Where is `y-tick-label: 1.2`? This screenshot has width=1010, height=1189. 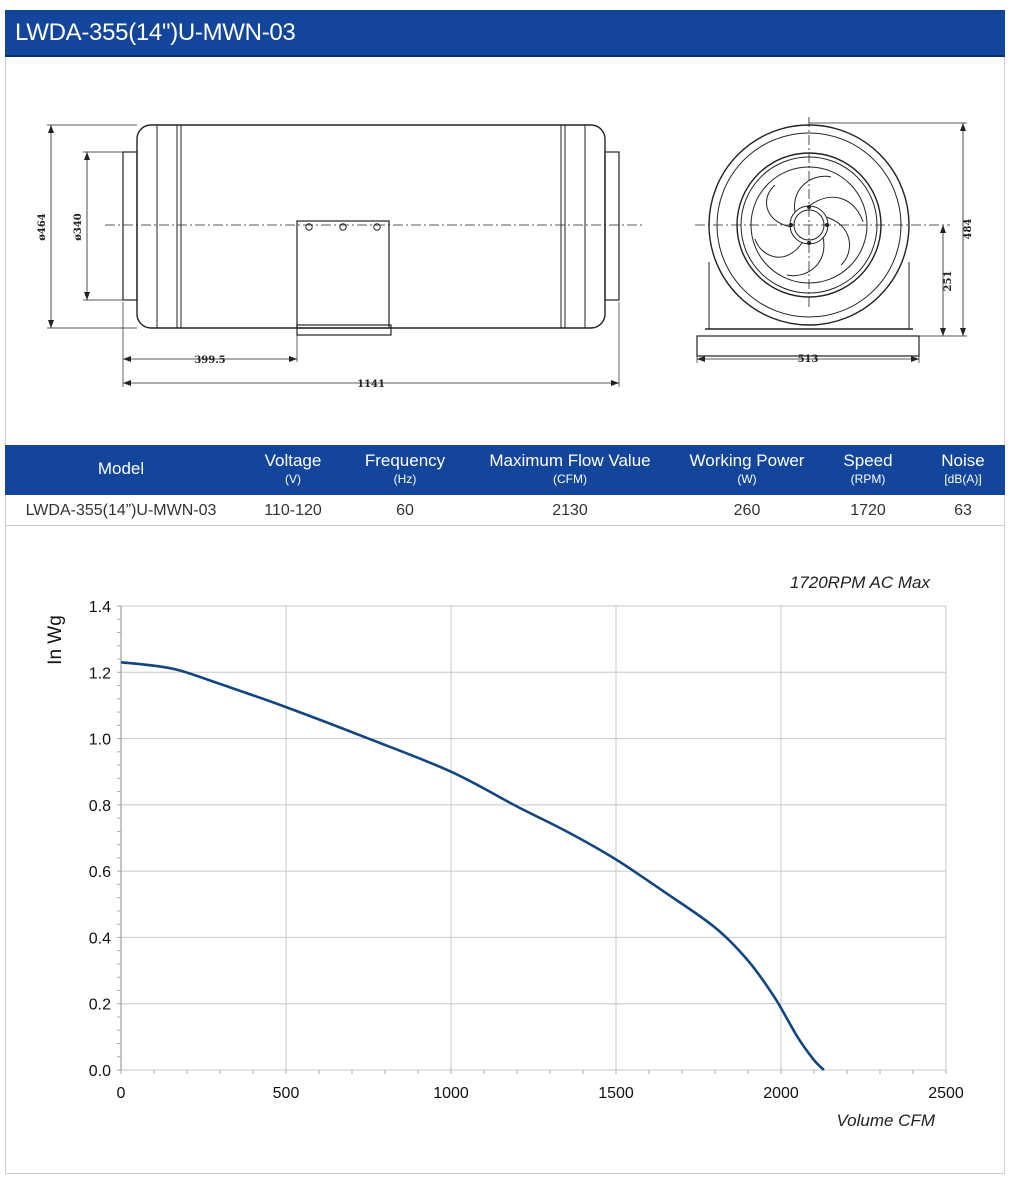 y-tick-label: 1.2 is located at coordinates (100, 673).